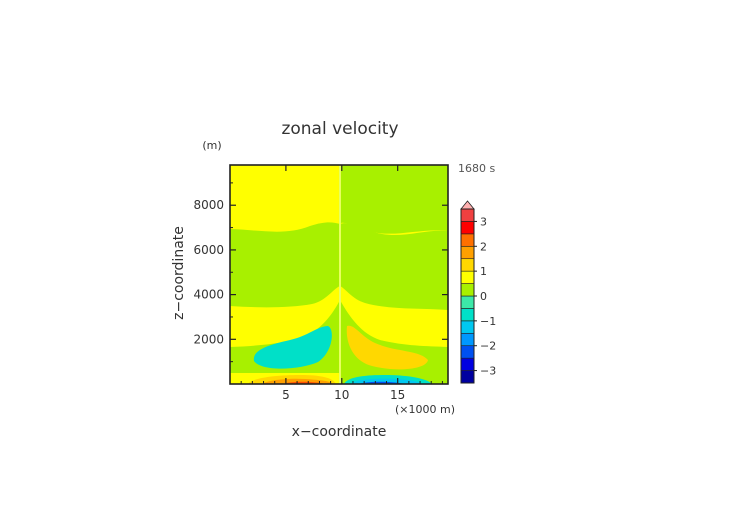  What do you see at coordinates (341, 395) in the screenshot?
I see `x-tick-label: 10` at bounding box center [341, 395].